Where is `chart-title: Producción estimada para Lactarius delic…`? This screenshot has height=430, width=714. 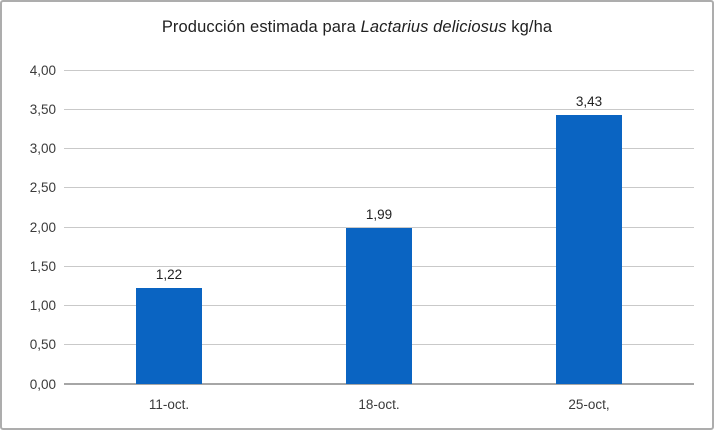 chart-title: Producción estimada para Lactarius delic… is located at coordinates (357, 27).